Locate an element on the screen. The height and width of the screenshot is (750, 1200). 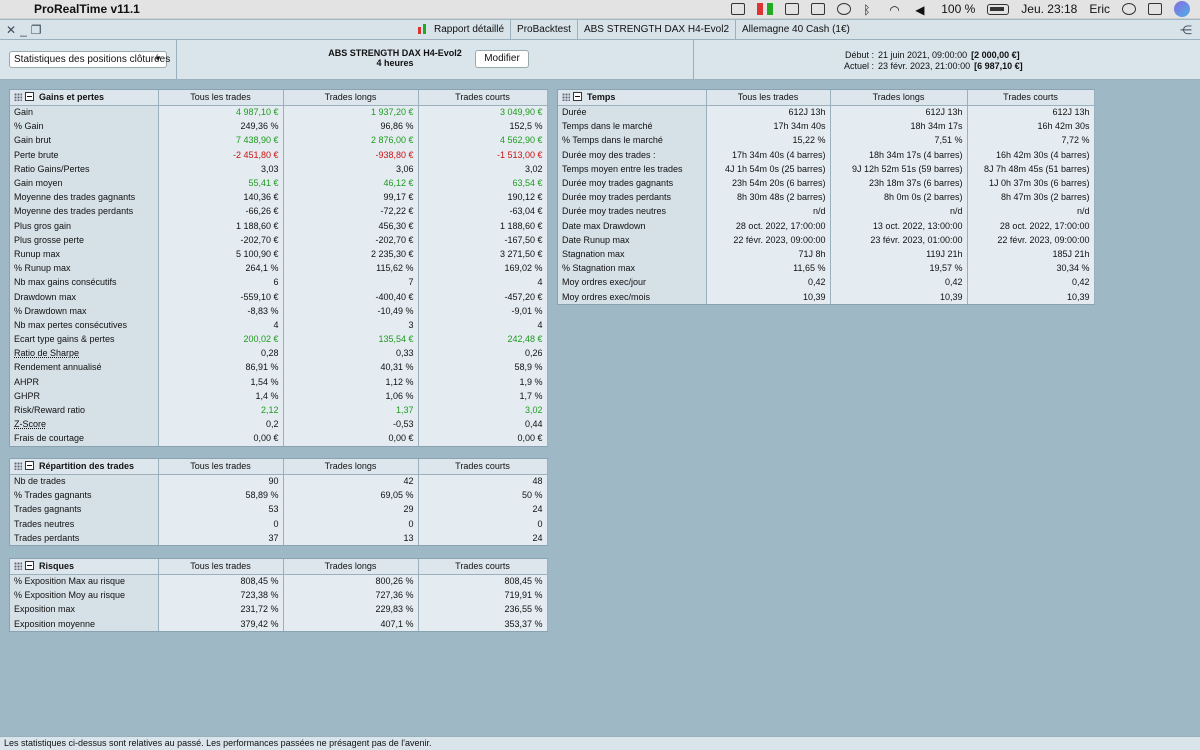
row-label: Nb max pertes consécutives is located at coordinates (84, 324).